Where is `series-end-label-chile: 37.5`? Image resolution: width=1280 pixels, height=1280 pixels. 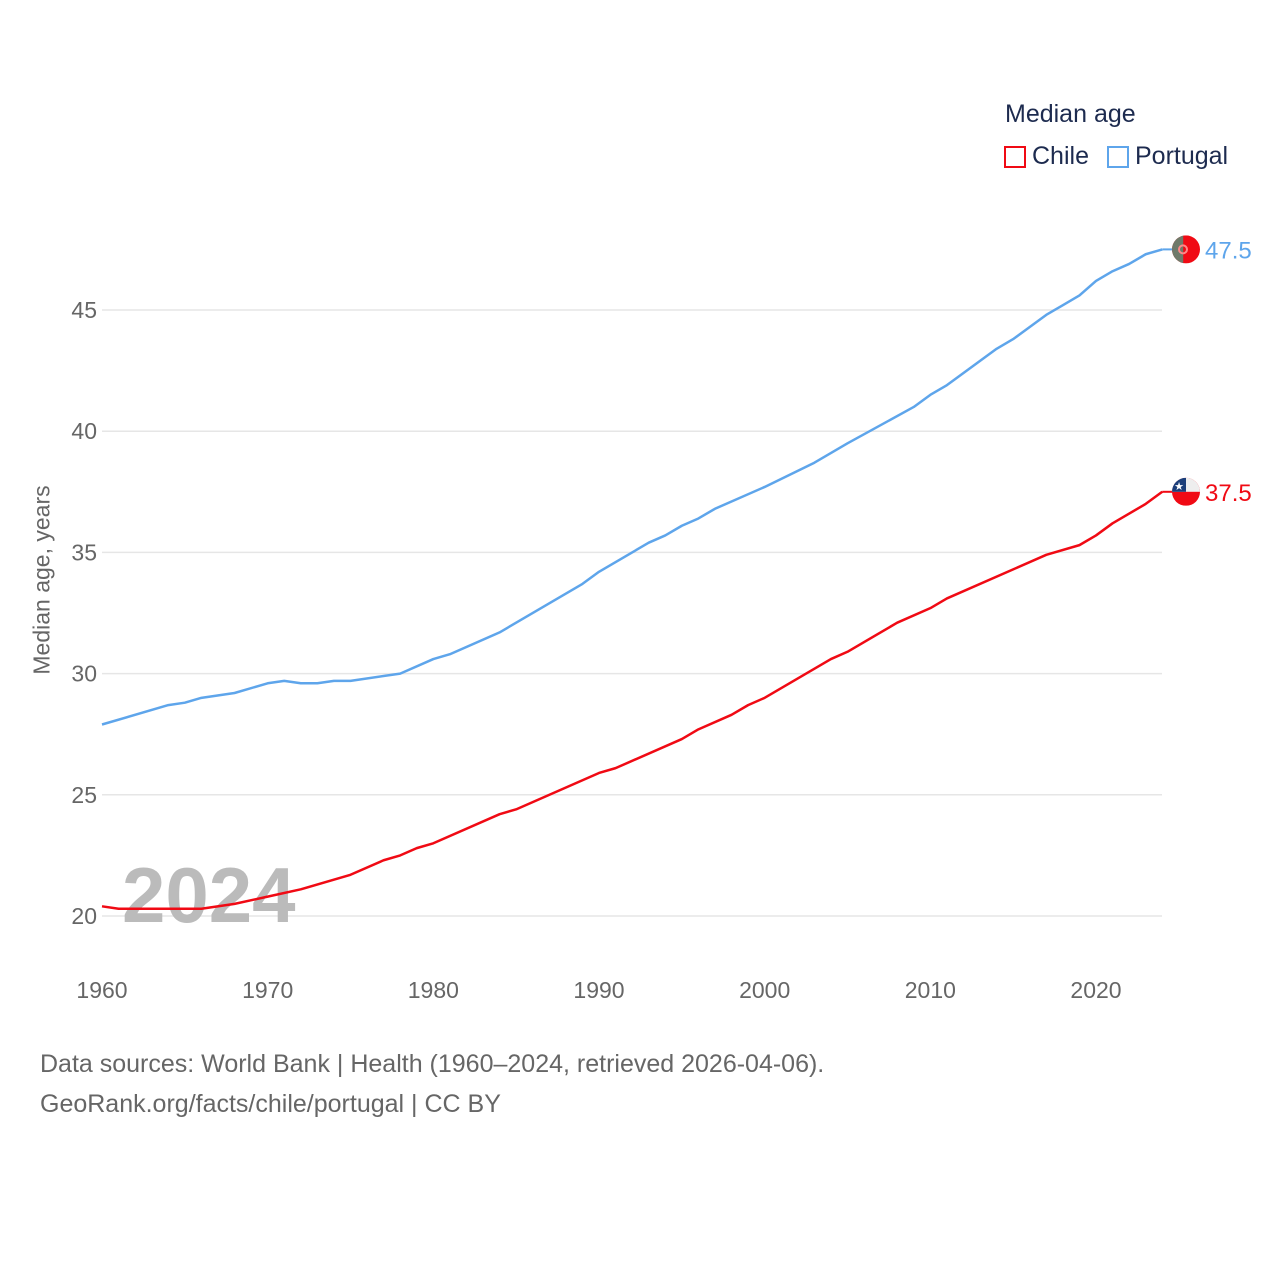
series-end-label-chile: 37.5 is located at coordinates (1228, 493).